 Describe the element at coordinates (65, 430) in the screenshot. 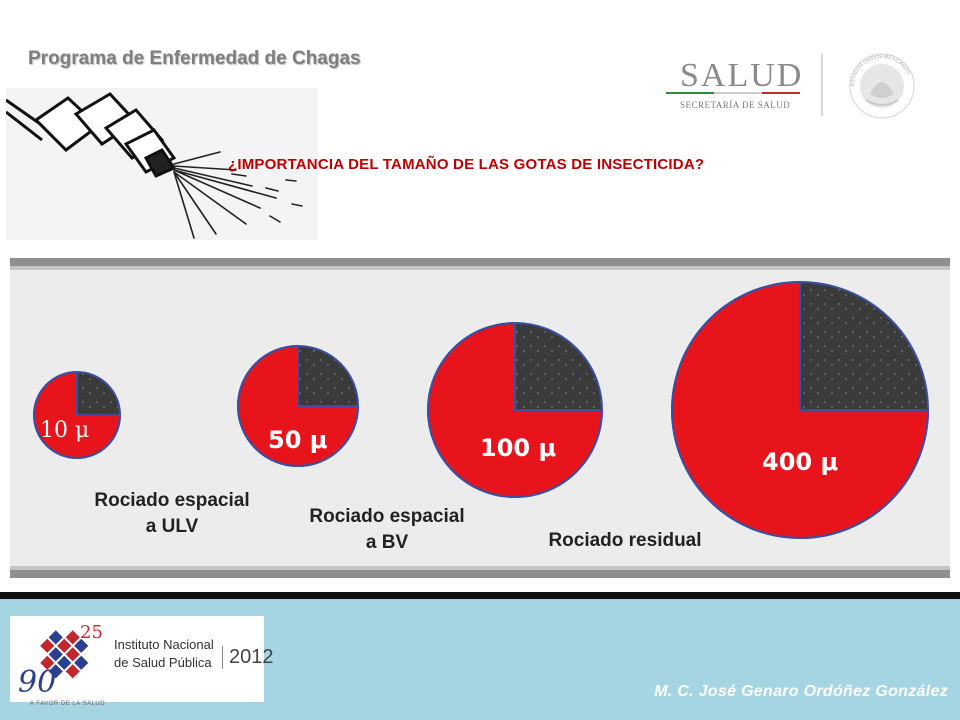

I see `droplet-label-10: 10 μ` at that location.